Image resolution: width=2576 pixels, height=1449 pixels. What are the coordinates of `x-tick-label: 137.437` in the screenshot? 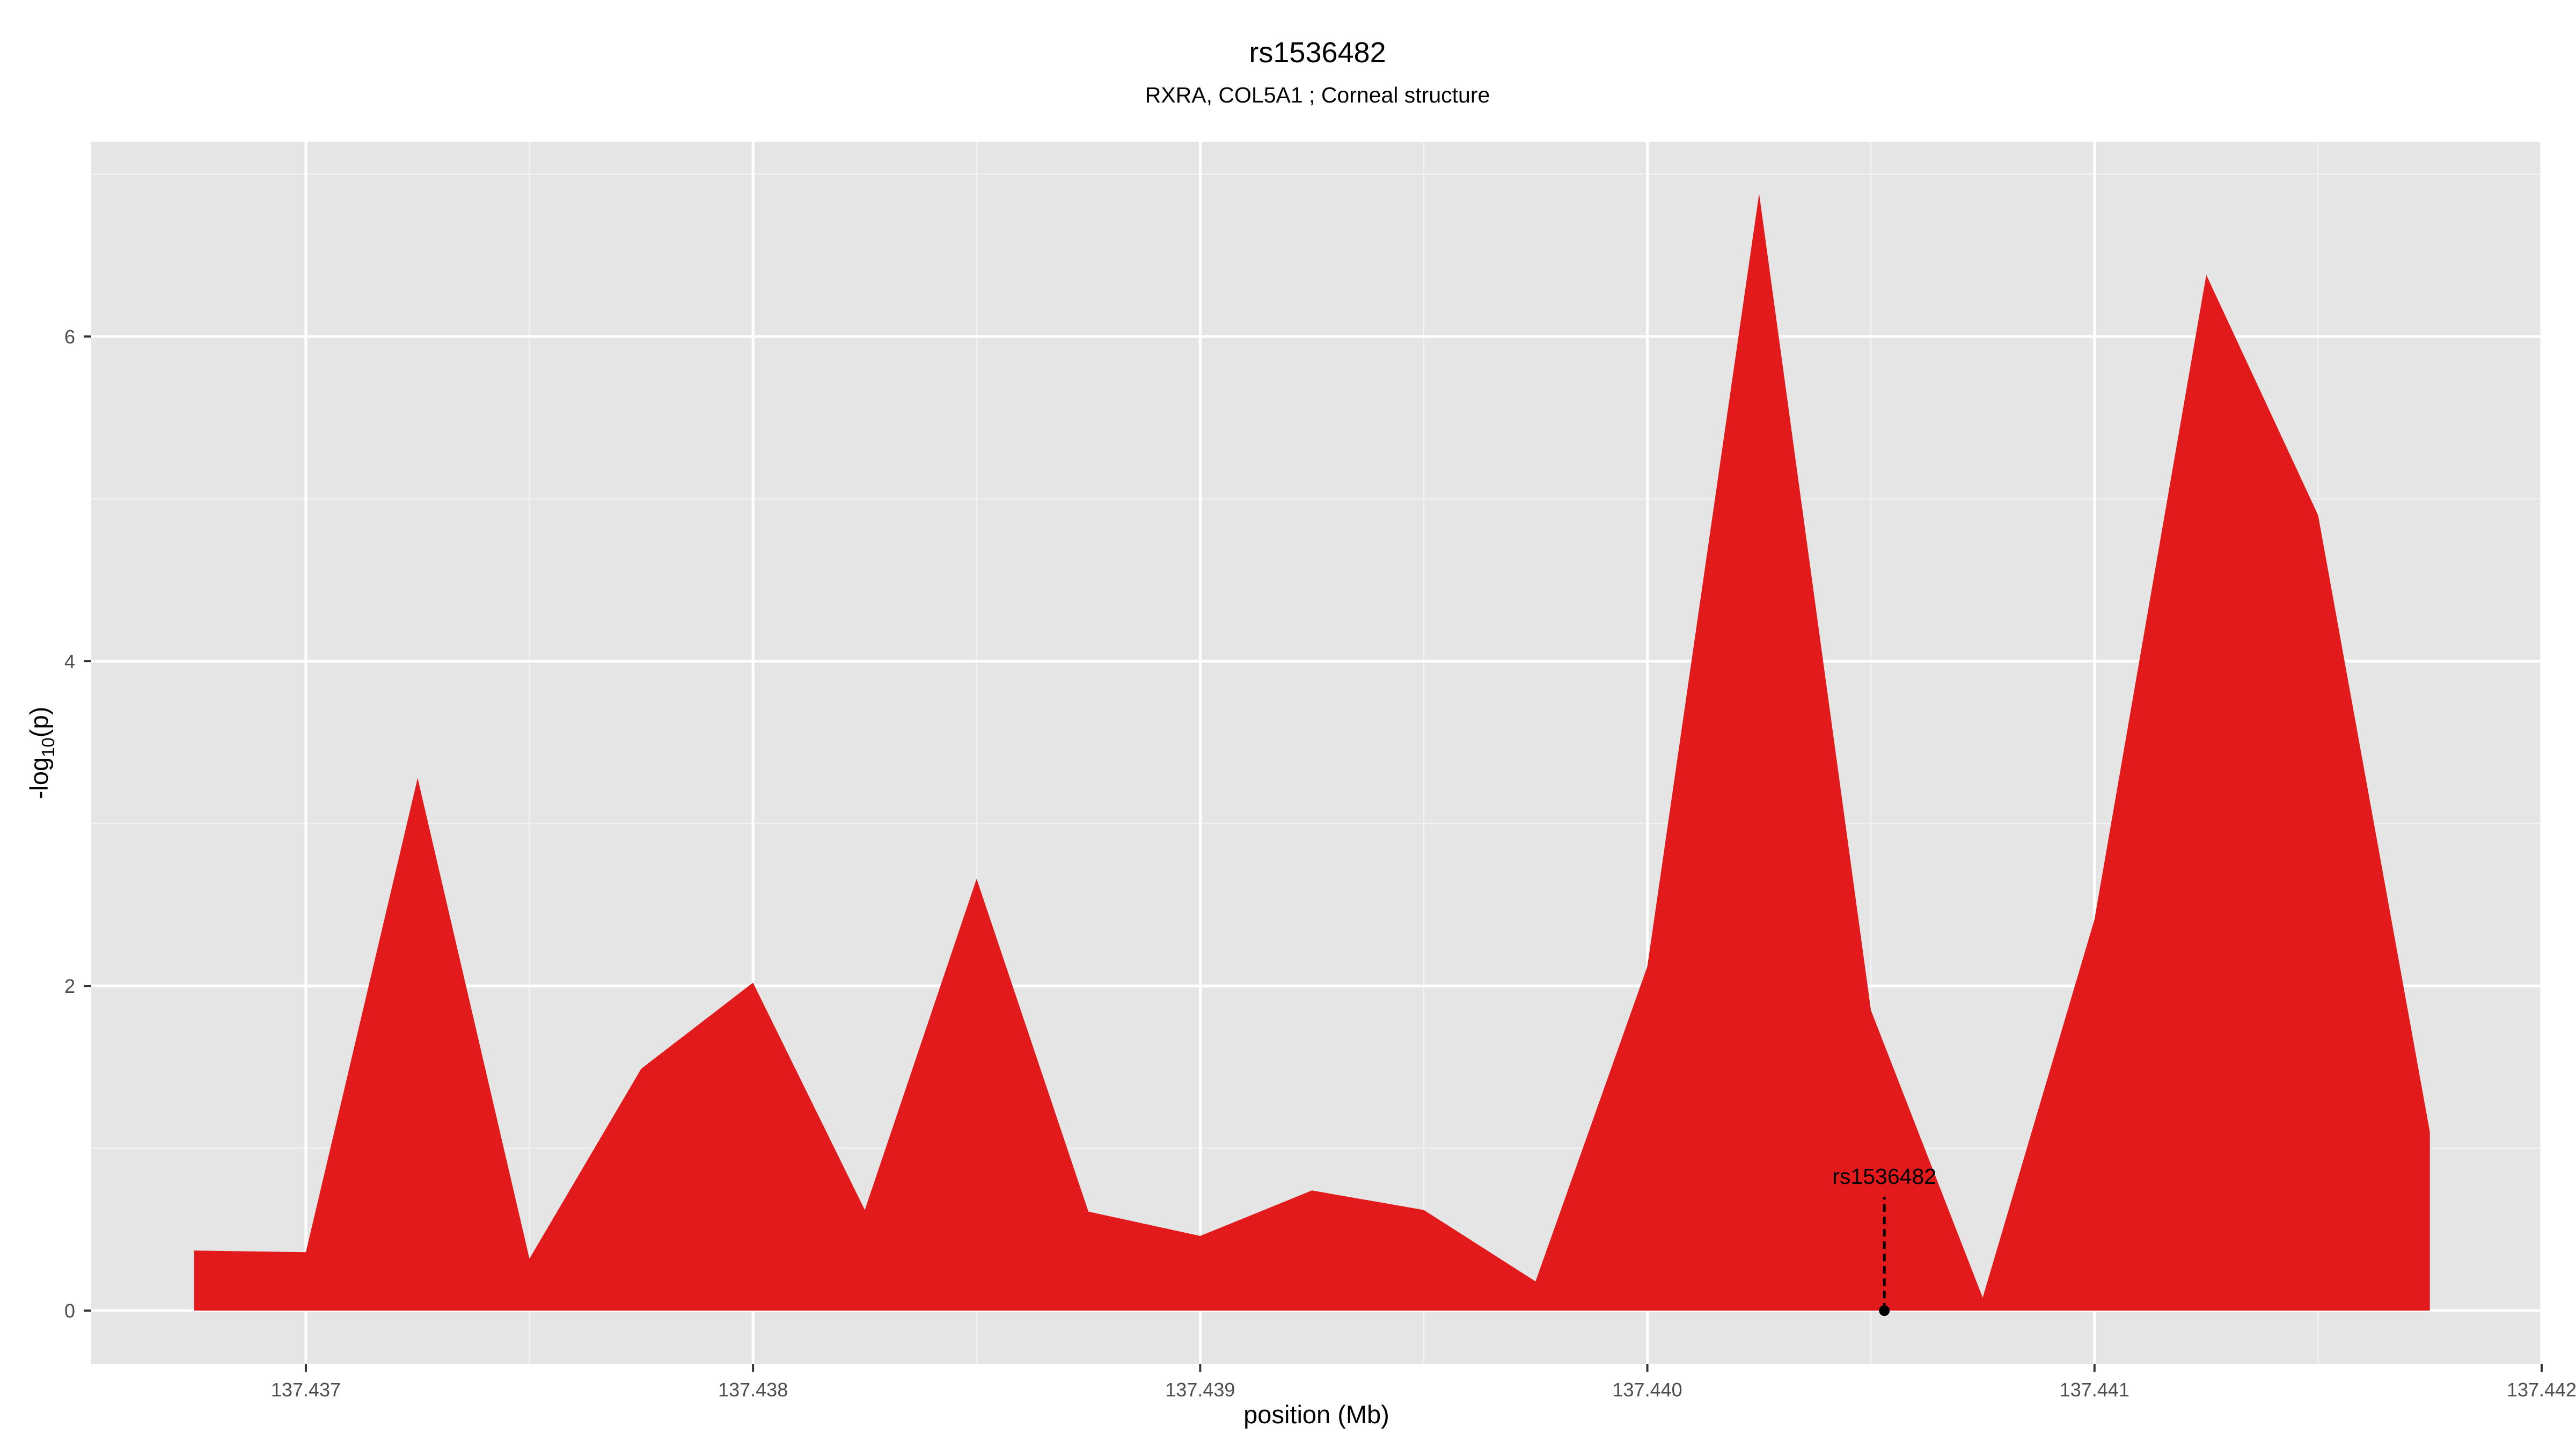 It's located at (306, 1390).